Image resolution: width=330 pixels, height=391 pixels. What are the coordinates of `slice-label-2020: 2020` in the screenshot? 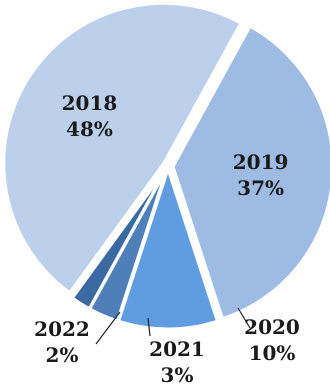 It's located at (272, 327).